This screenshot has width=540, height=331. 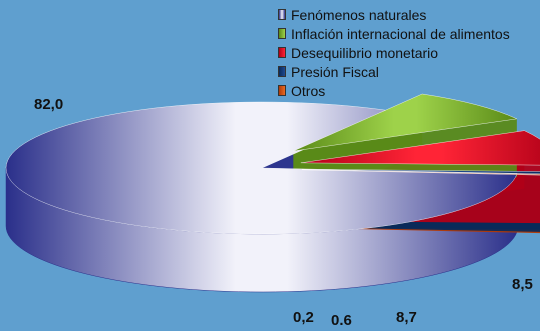 I want to click on pie-slice-presion, so click(x=420, y=172).